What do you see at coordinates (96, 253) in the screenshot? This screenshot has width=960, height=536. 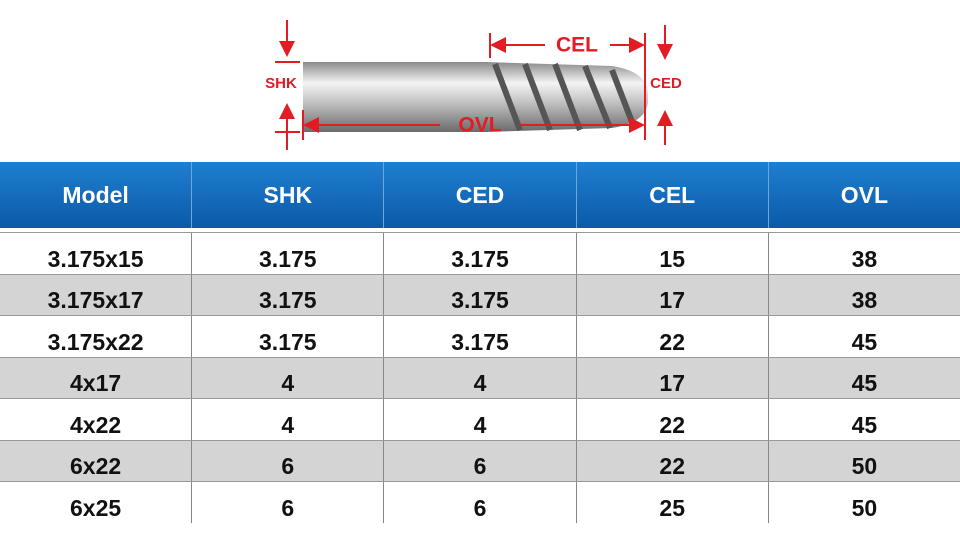 I see `table-cell: 3.175x15` at bounding box center [96, 253].